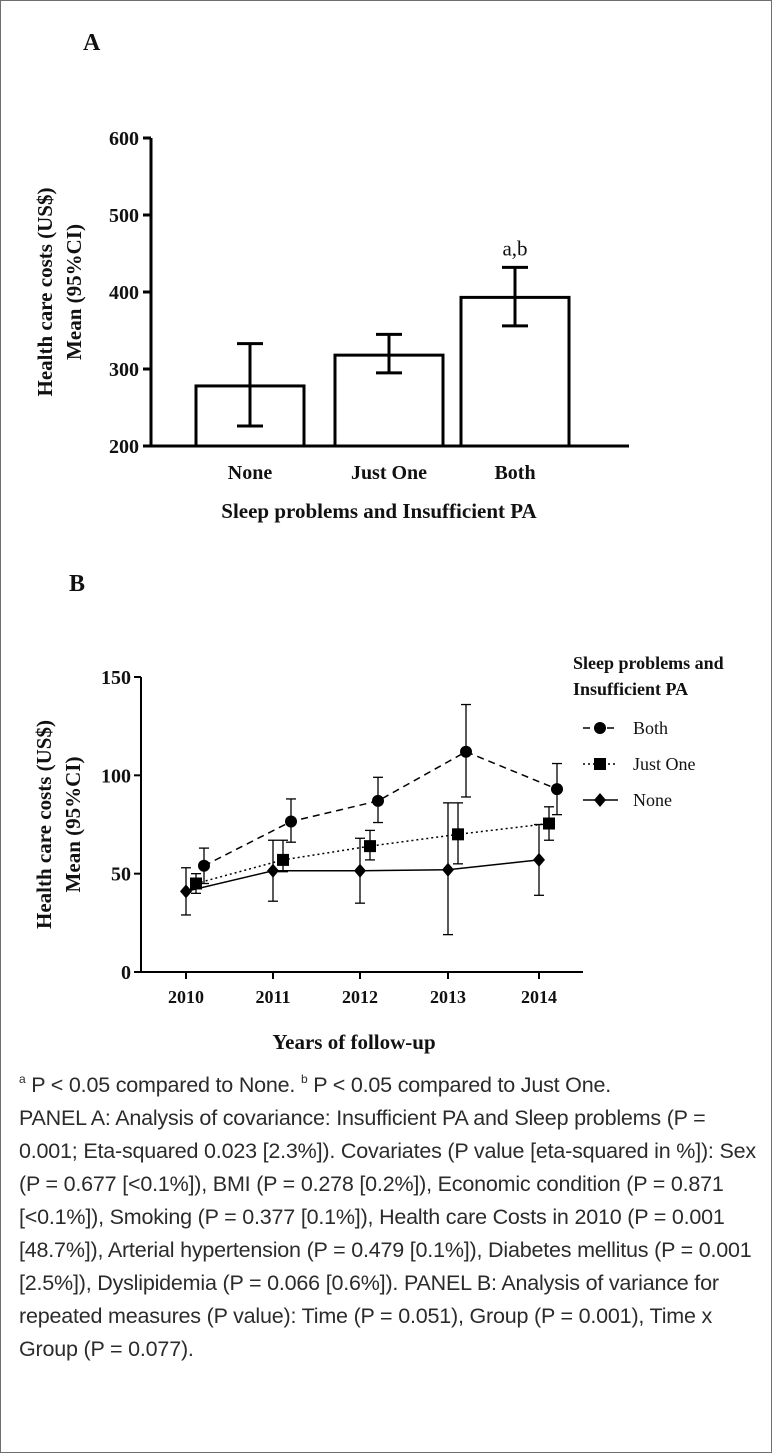 This screenshot has height=1453, width=772. Describe the element at coordinates (459, 1085) in the screenshot. I see `caption-note-b: P < 0.05 compared to Just One.` at that location.